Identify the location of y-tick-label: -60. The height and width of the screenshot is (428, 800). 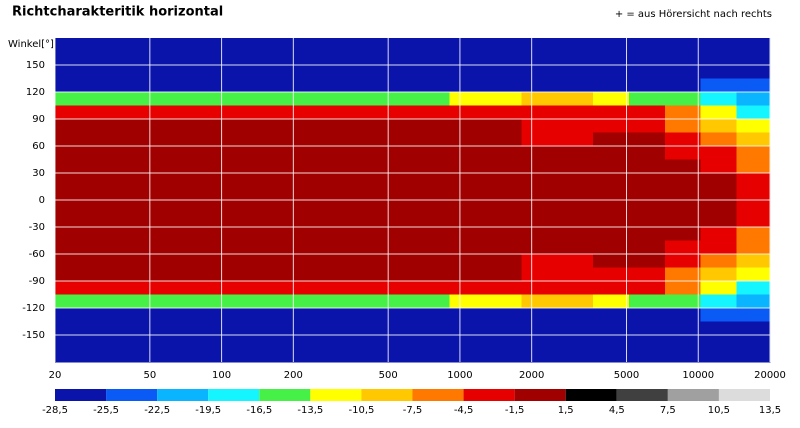
(37, 254).